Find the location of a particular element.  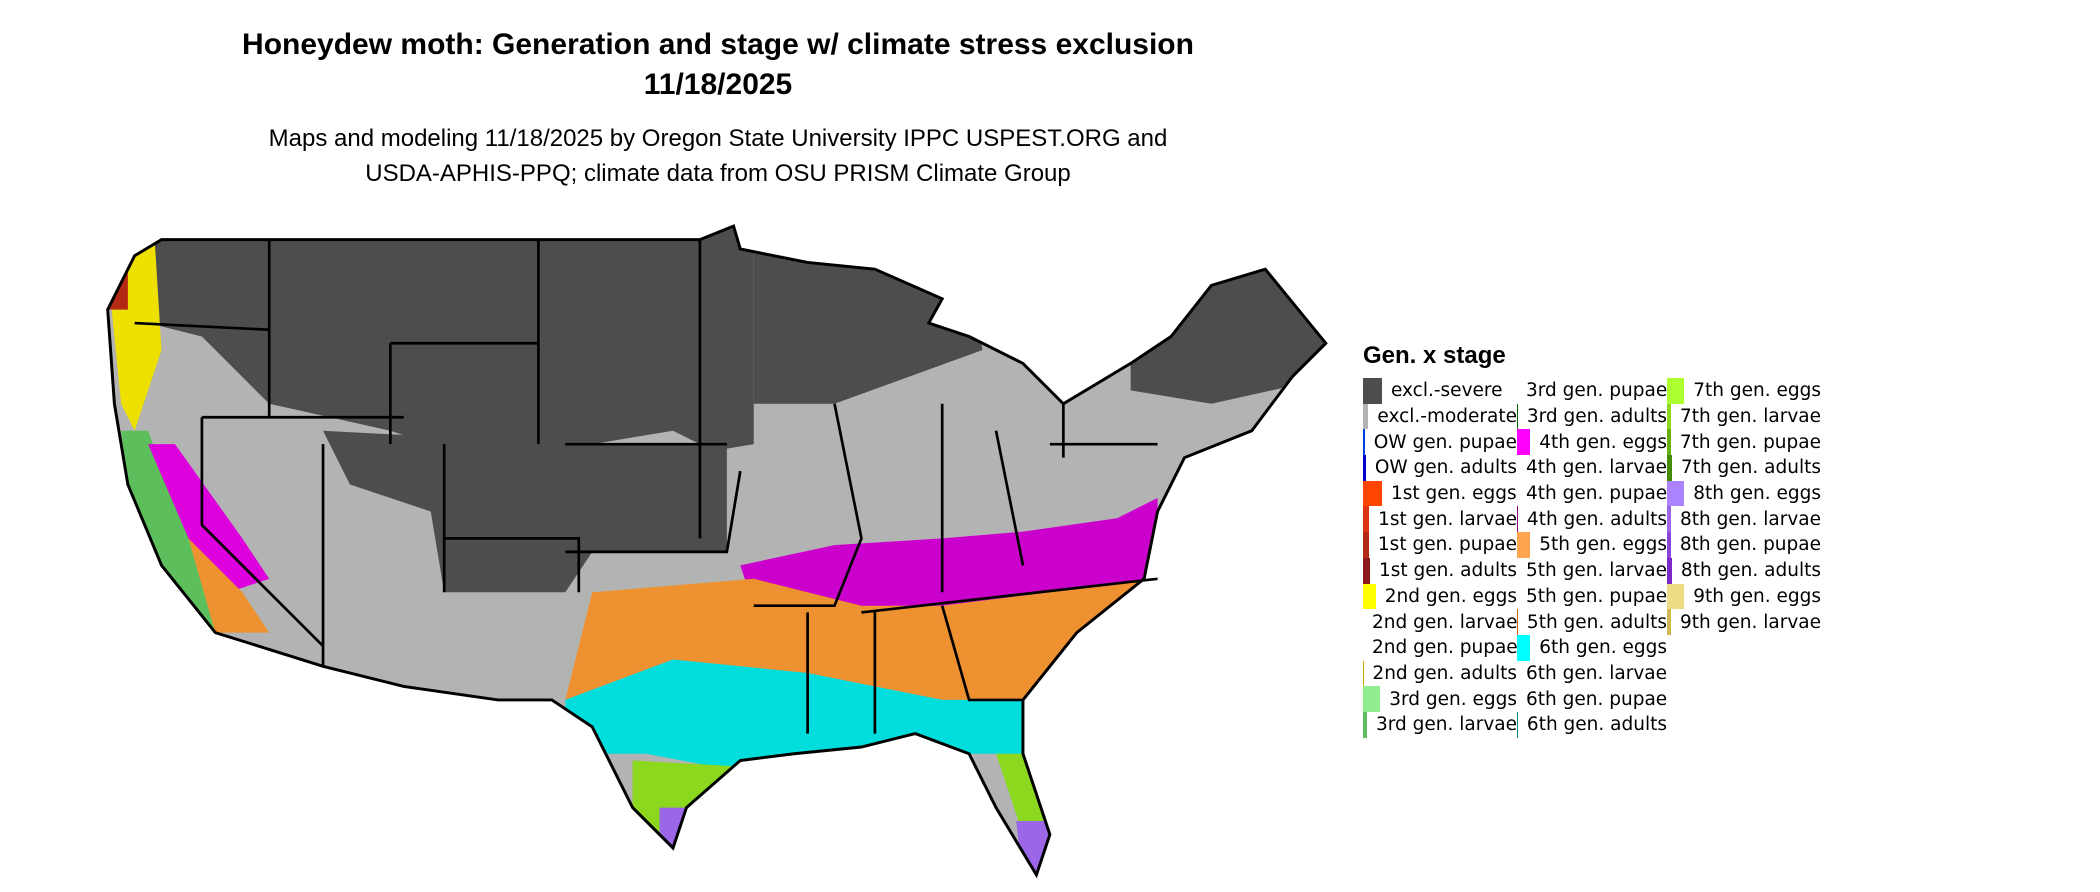

legend-label: 4th gen. larvae is located at coordinates (1596, 468).